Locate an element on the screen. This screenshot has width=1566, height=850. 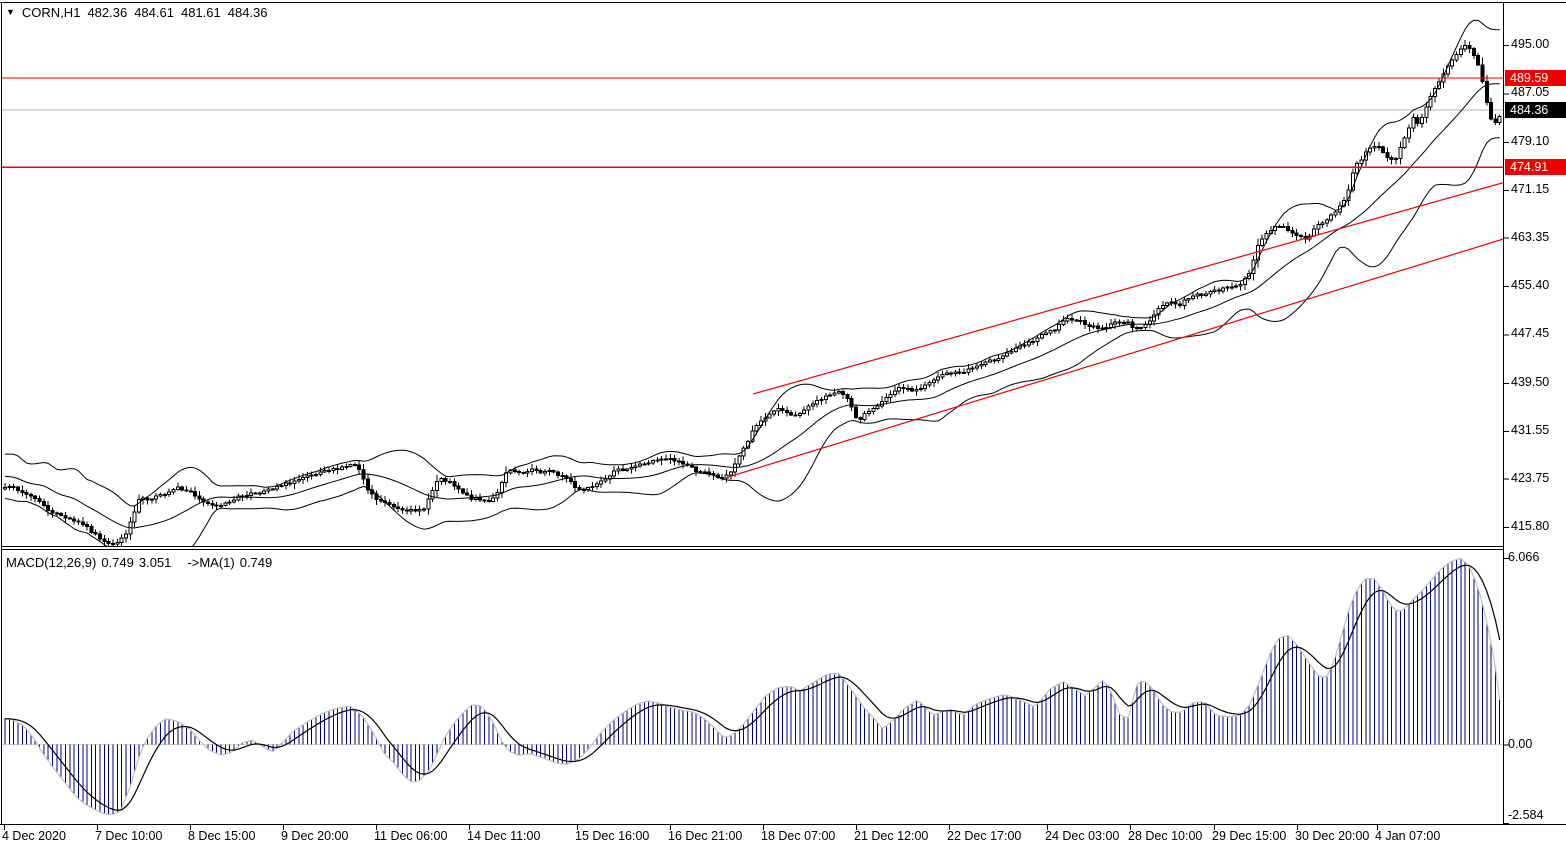
macd-tick-label: -2.584 is located at coordinates (1526, 815).